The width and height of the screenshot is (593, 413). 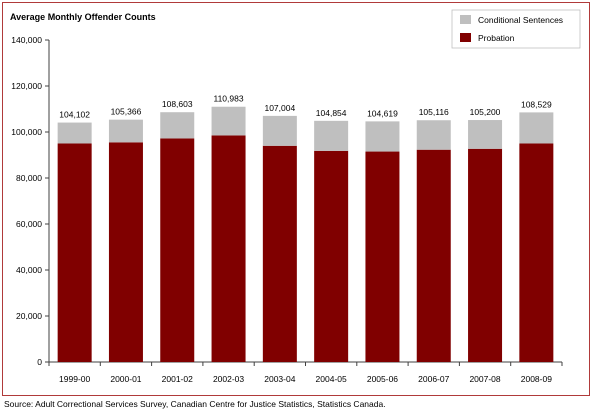 What do you see at coordinates (536, 379) in the screenshot?
I see `x-tick-label: 2008-09` at bounding box center [536, 379].